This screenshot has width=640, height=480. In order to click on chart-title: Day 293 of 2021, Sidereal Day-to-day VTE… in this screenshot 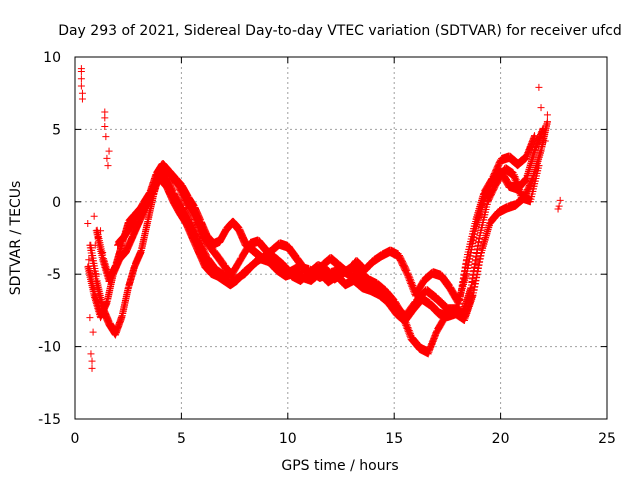, I will do `click(340, 31)`.